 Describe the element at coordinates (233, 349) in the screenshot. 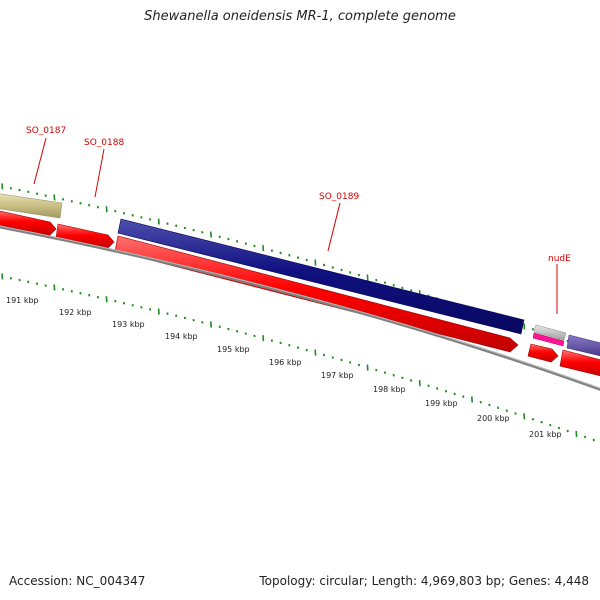

I see `scale-label-195: 195 kbp` at that location.